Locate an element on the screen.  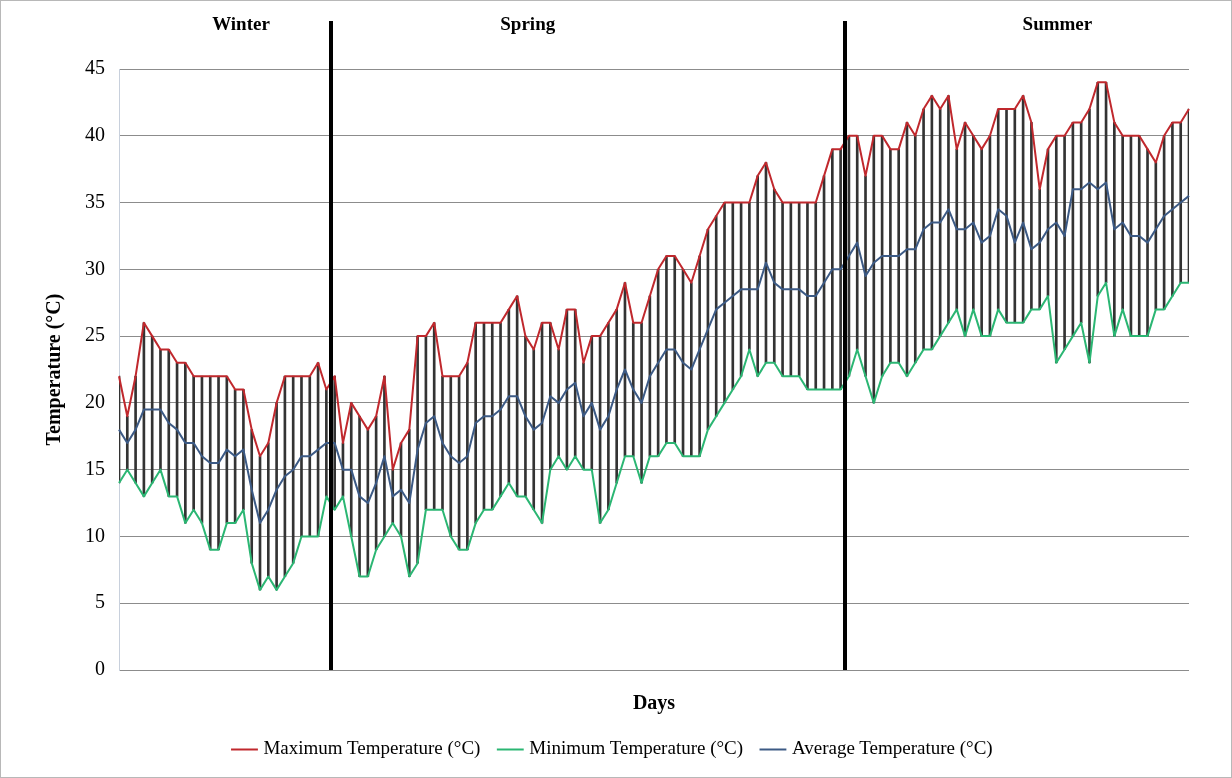
y-tick-label: 20 is located at coordinates (95, 401).